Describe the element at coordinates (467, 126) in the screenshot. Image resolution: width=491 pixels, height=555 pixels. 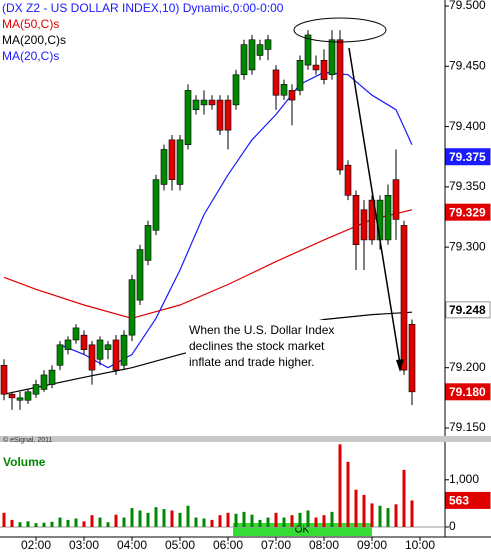
I see `y-tick-label: 79.400` at that location.